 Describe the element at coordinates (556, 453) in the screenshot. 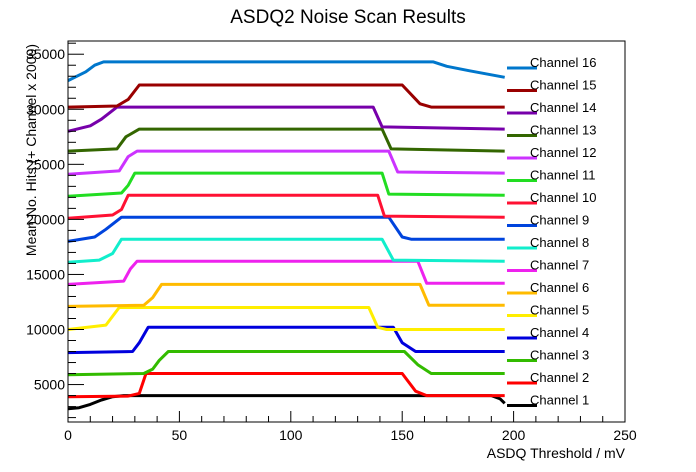

I see `x-axis-label: ASDQ Threshold / mV` at that location.